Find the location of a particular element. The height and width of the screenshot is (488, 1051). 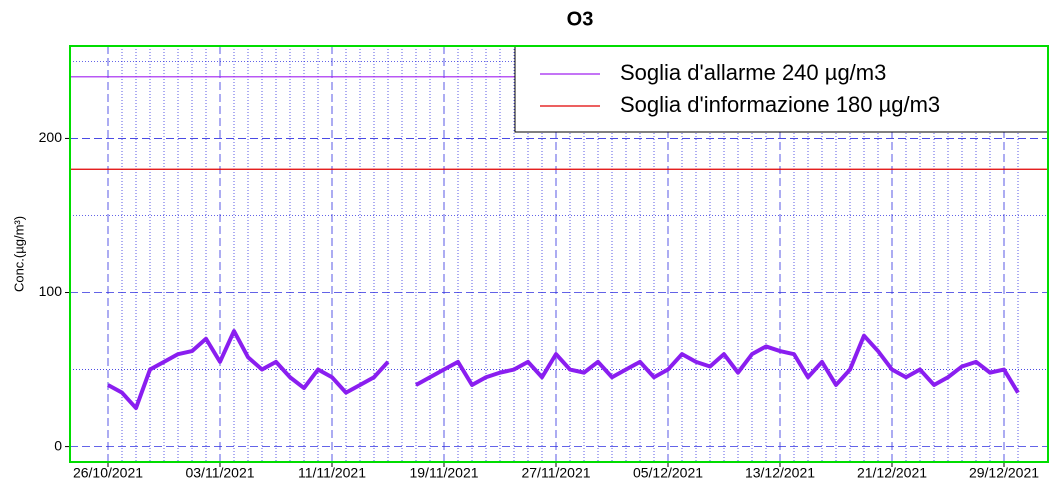

y-tick-label: 200 is located at coordinates (51, 137).